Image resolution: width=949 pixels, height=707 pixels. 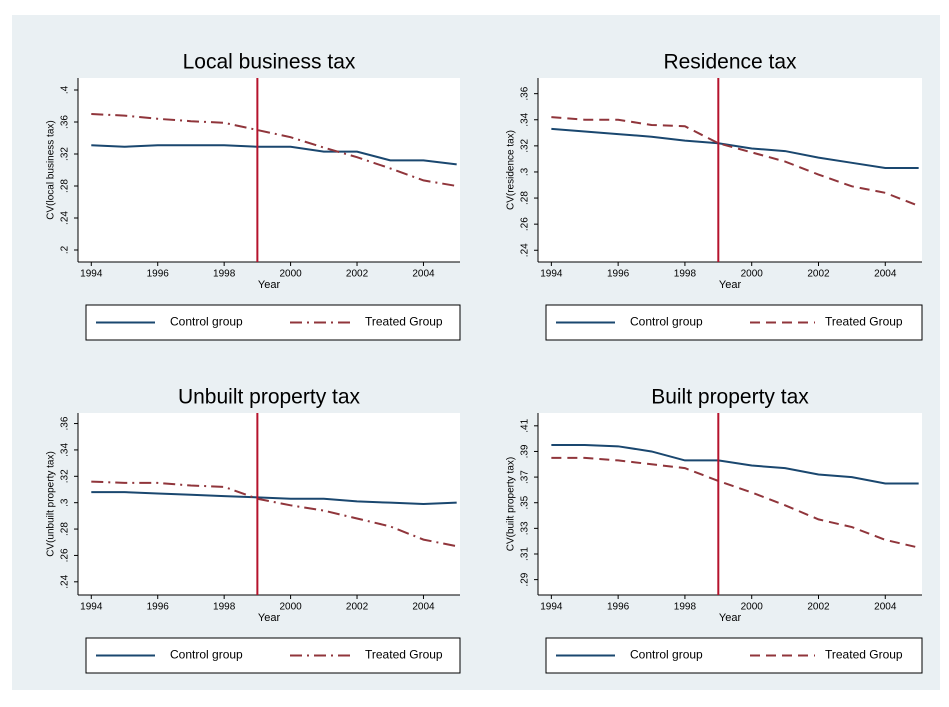 What do you see at coordinates (734, 655) in the screenshot?
I see `legend` at bounding box center [734, 655].